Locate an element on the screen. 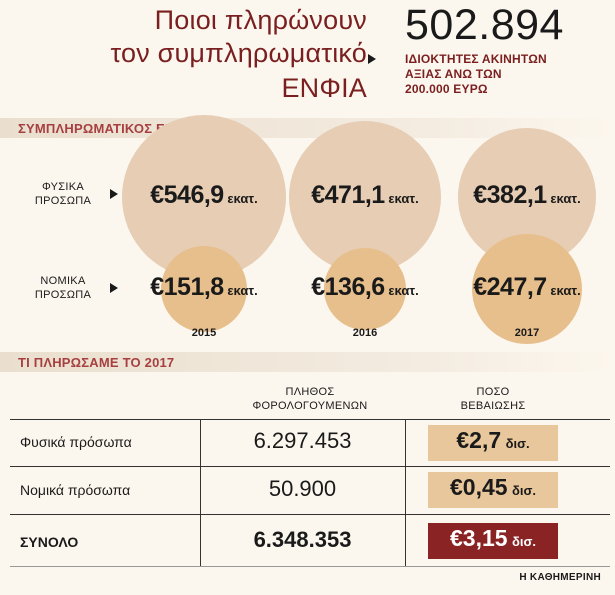  title-line-2: τον συμπληρωματικό is located at coordinates (238, 53).